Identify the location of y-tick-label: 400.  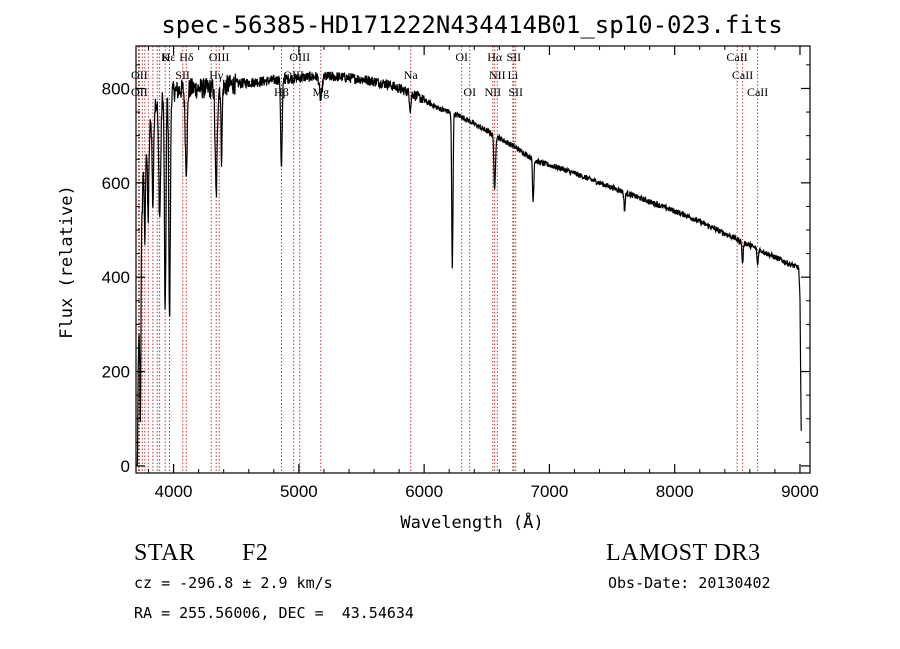
(116, 277).